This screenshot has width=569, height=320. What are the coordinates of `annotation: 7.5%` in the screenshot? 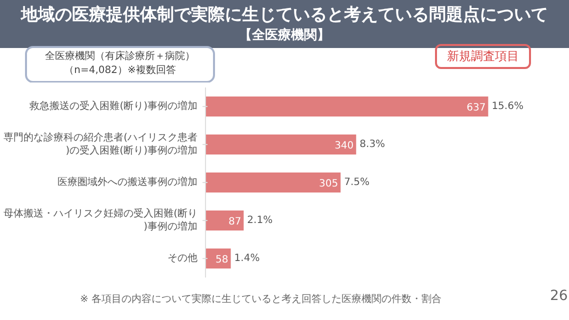 It's located at (357, 182).